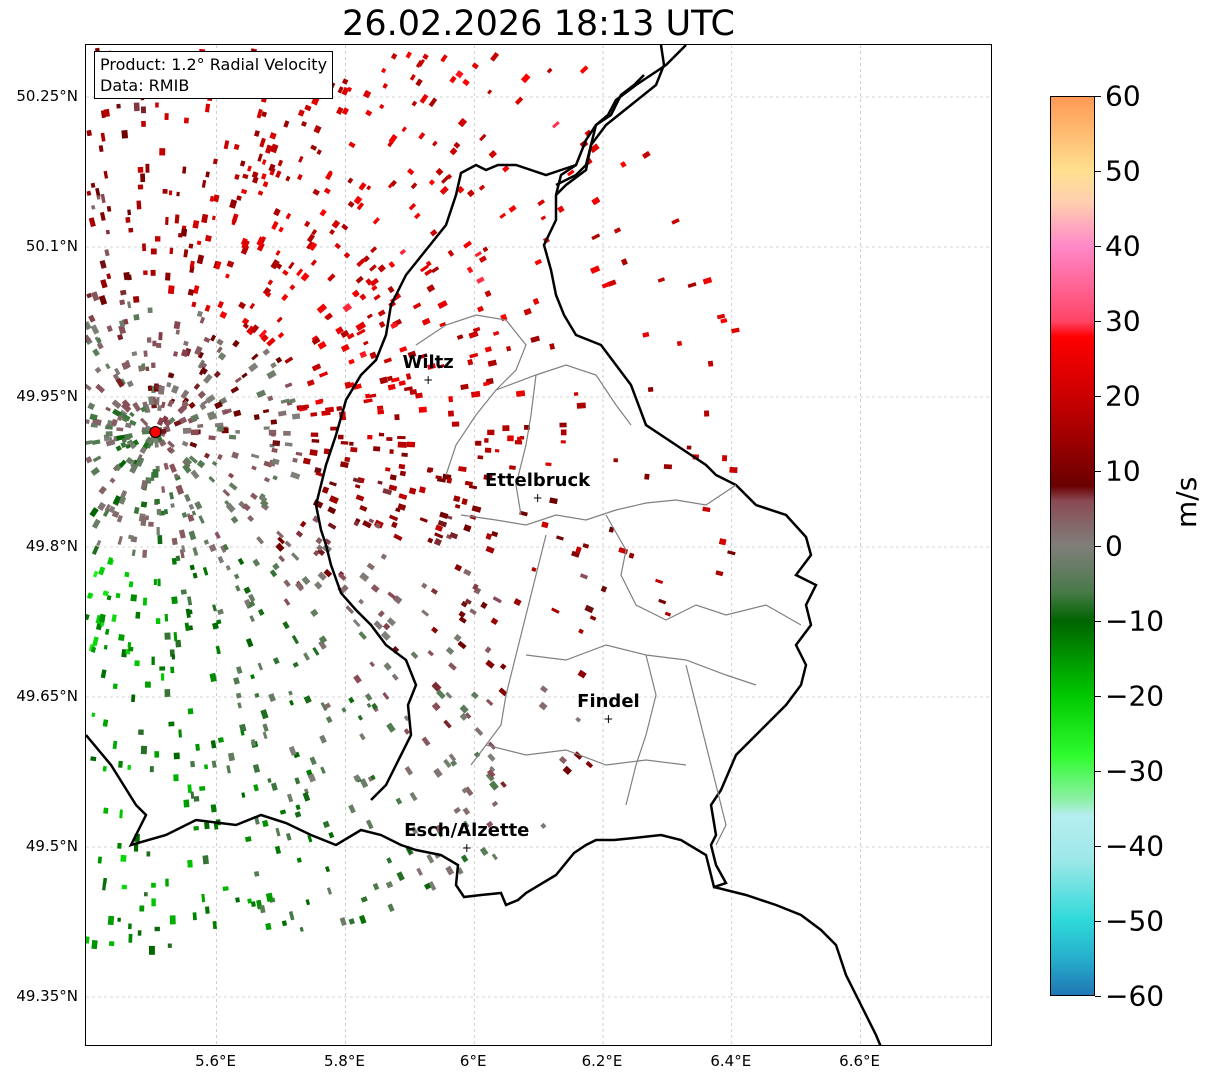 The image size is (1207, 1081). What do you see at coordinates (473, 1061) in the screenshot?
I see `lon-tick-label: 6°E` at bounding box center [473, 1061].